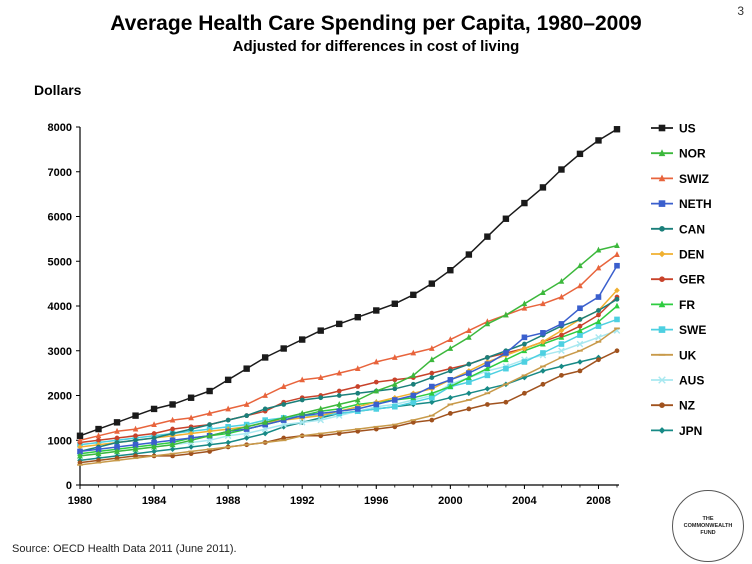  I want to click on legend-marker-ger, so click(662, 279).